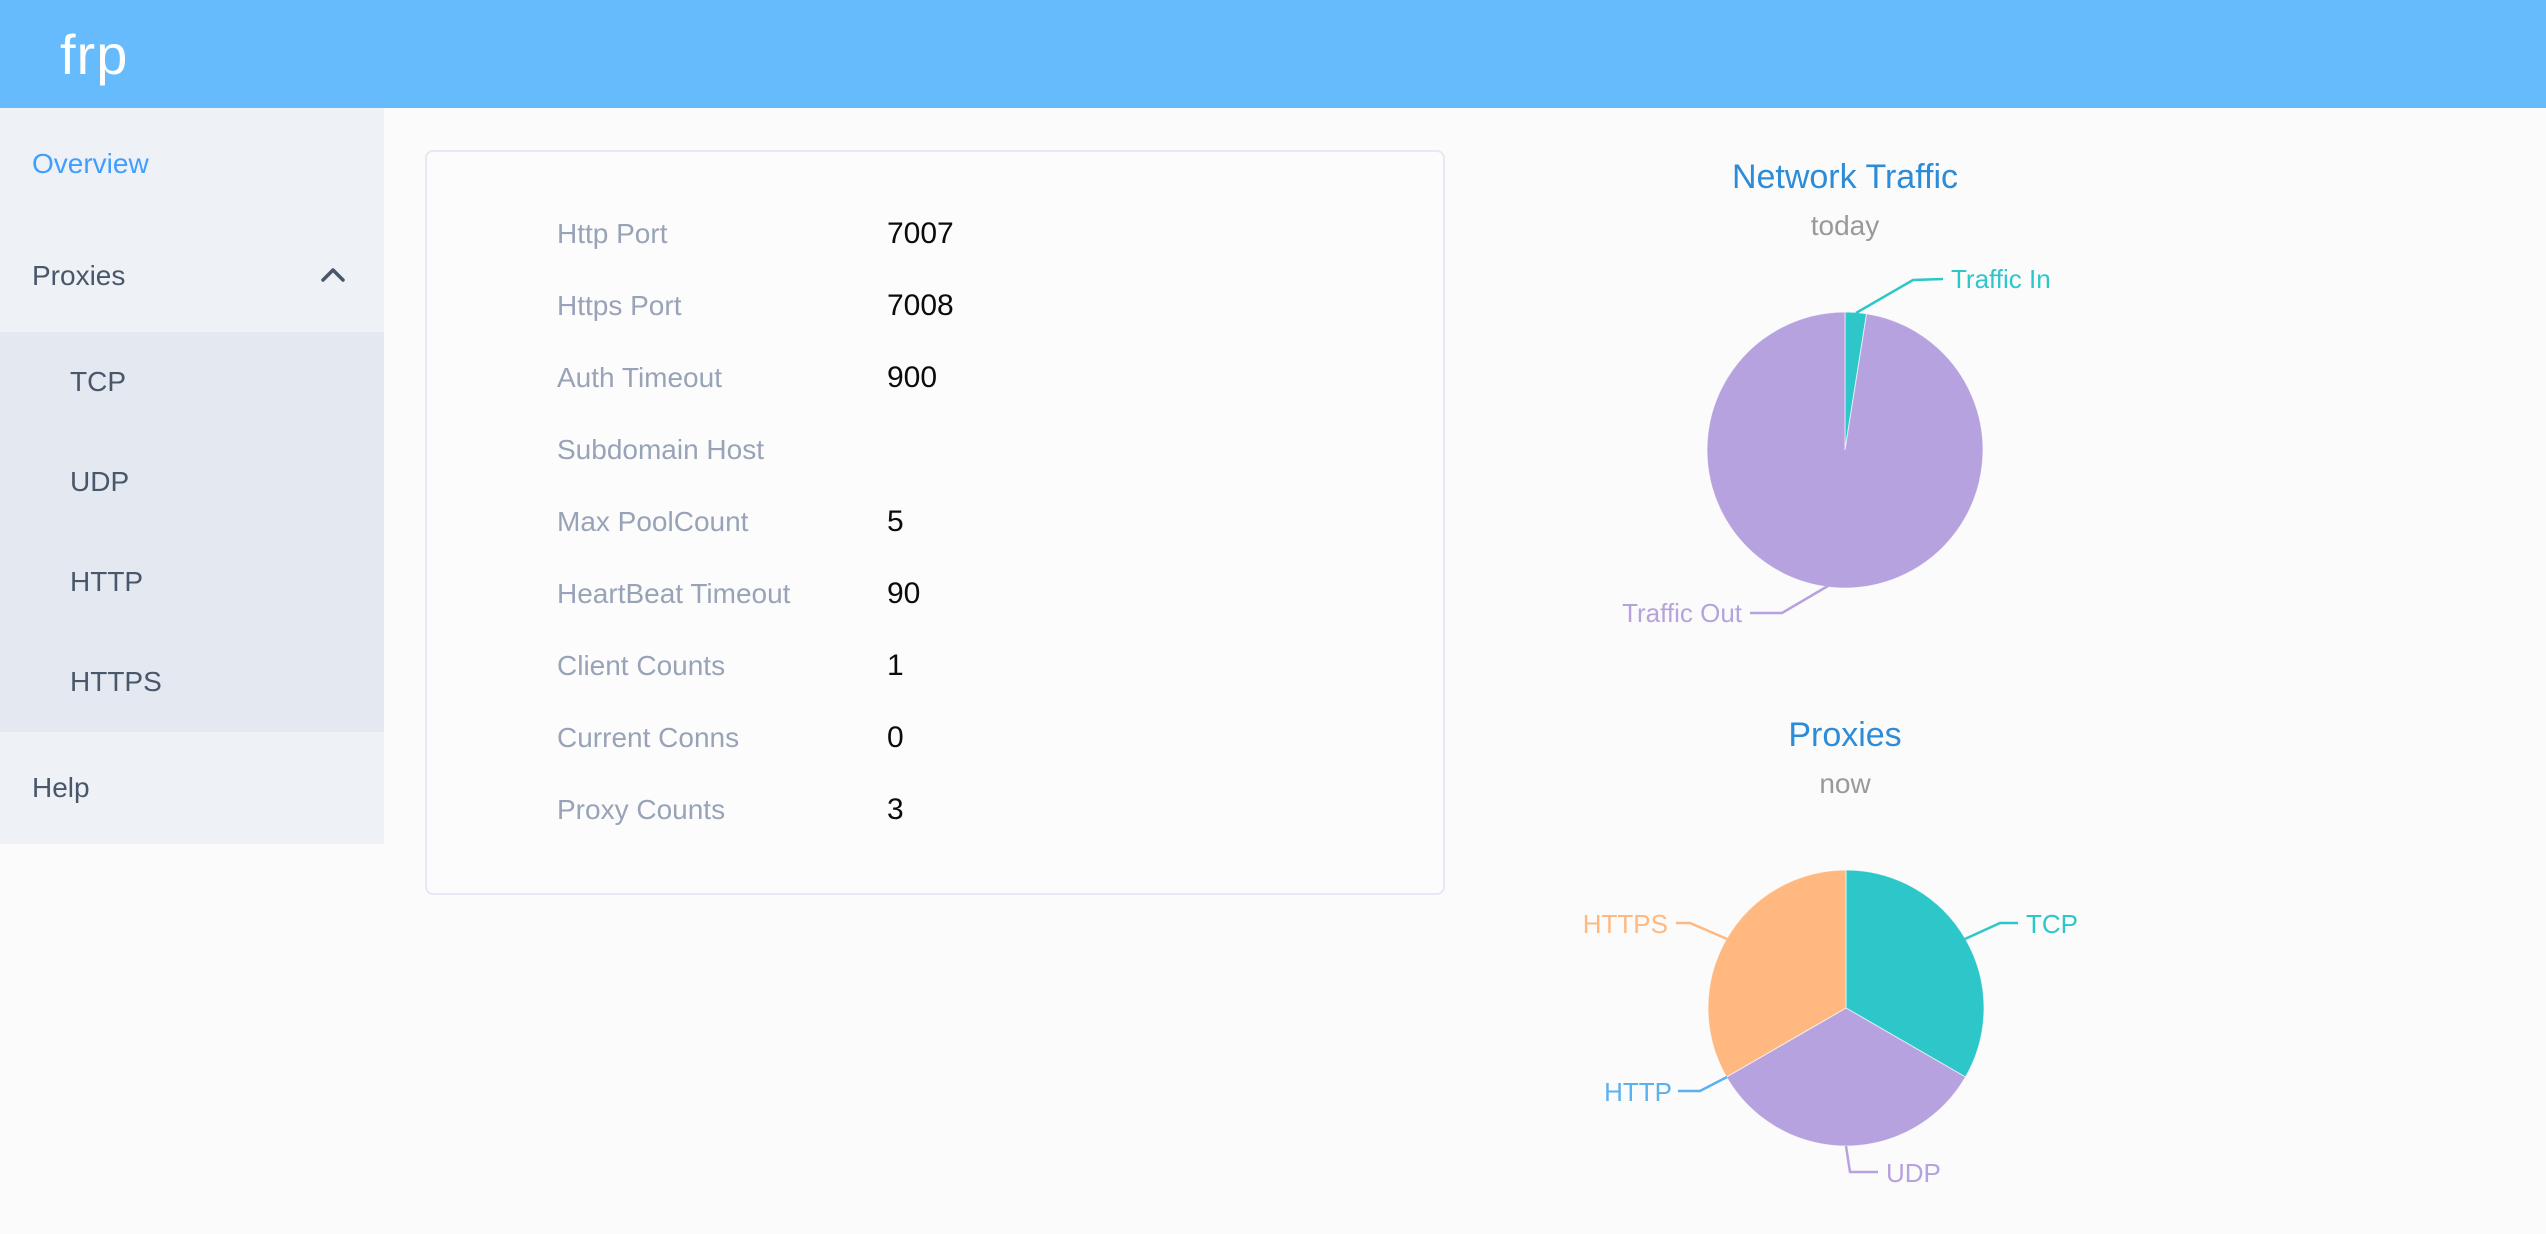  I want to click on https-label-line, so click(1702, 931).